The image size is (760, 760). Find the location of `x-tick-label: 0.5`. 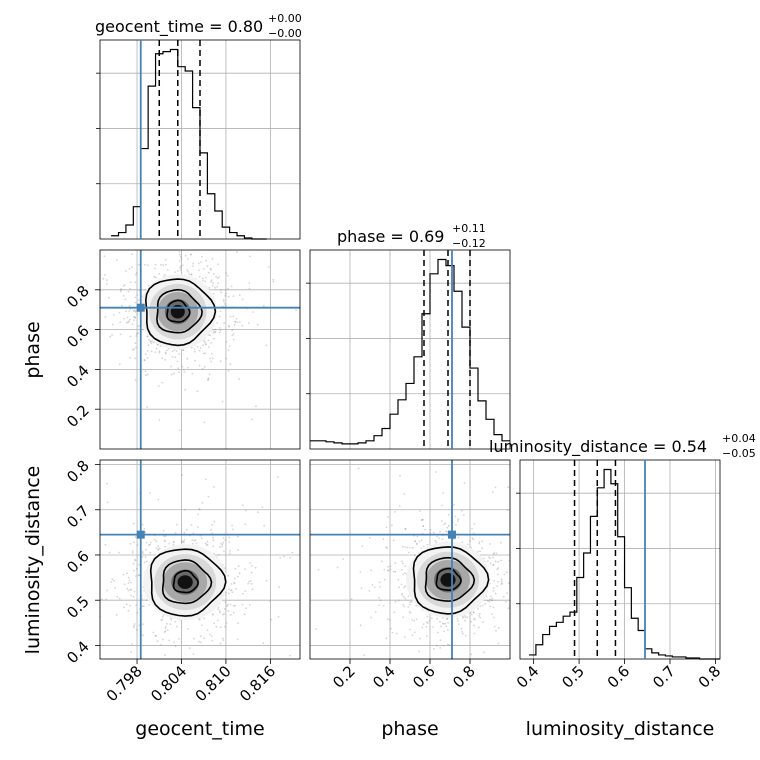

x-tick-label: 0.5 is located at coordinates (573, 677).